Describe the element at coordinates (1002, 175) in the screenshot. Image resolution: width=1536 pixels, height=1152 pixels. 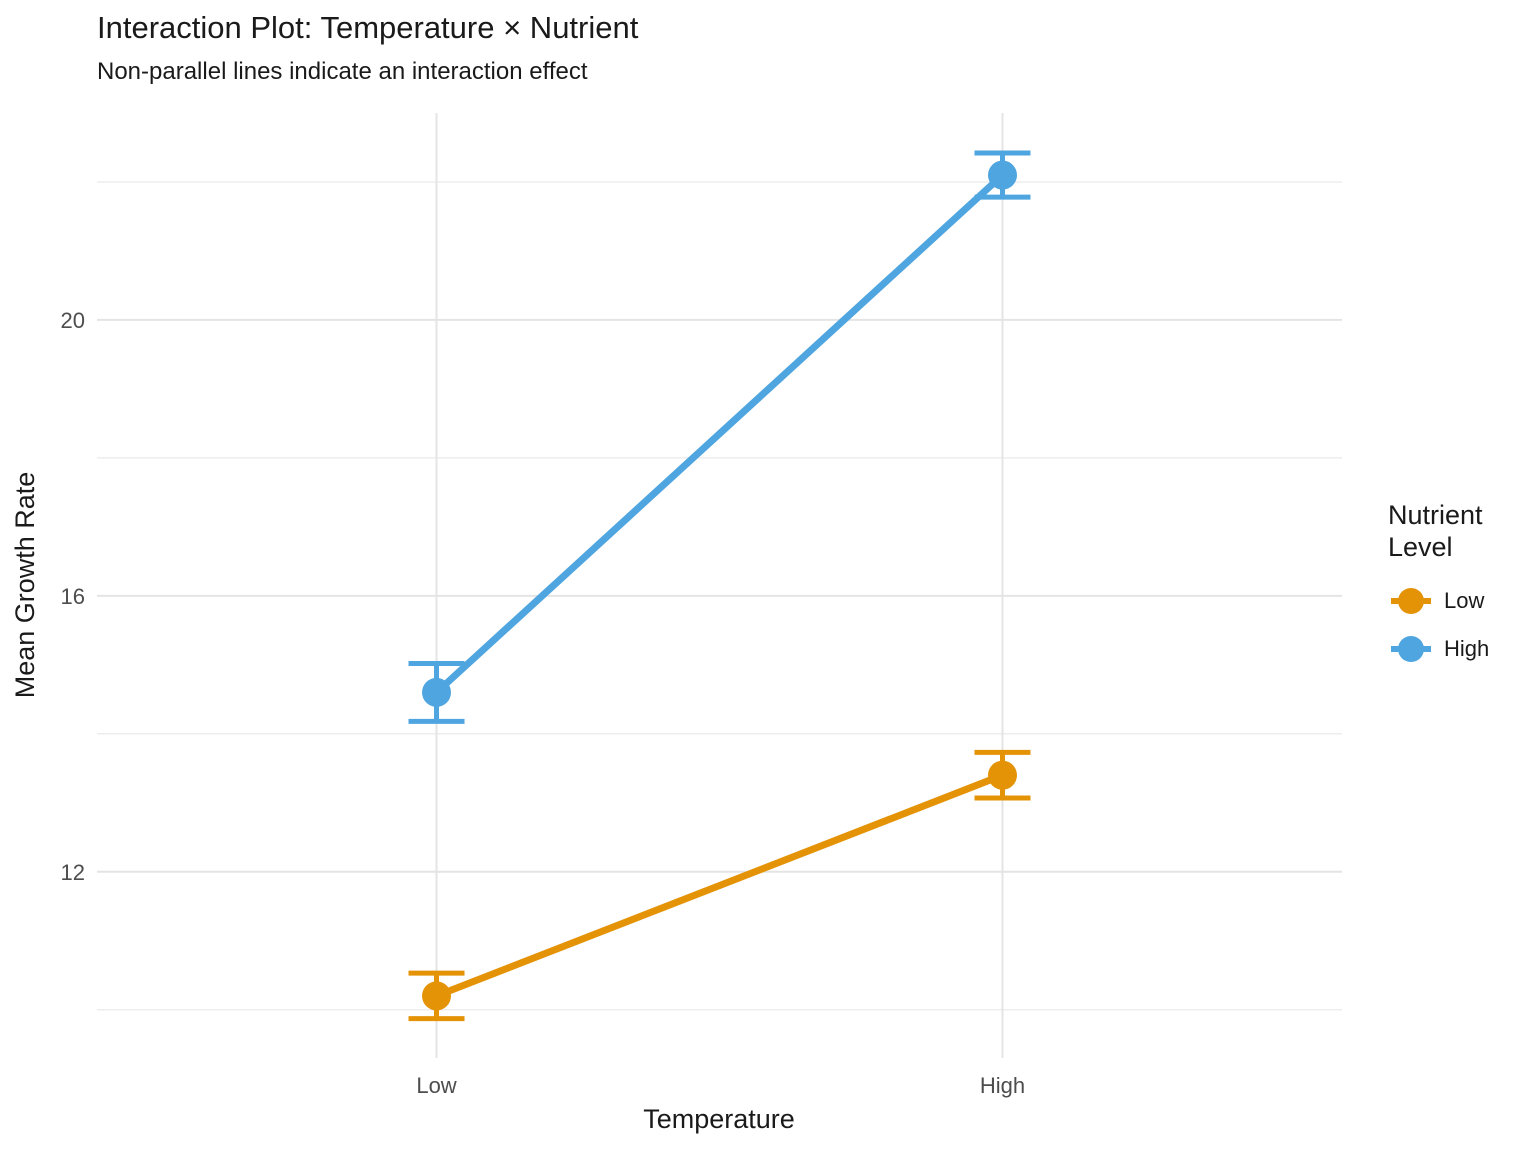
I see `point-high-high` at that location.